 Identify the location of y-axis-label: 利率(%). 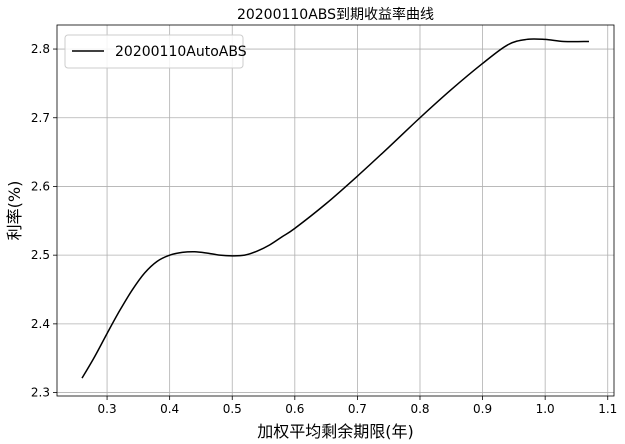
(14, 211).